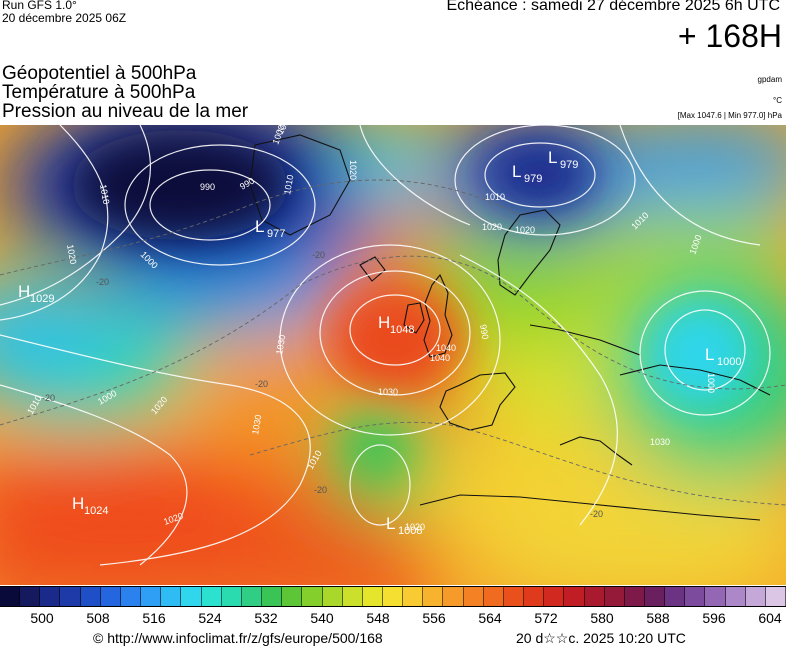 This screenshot has width=786, height=648. I want to click on footer-date: 20 d☆☆c. 2025 10:20 UTC, so click(601, 638).